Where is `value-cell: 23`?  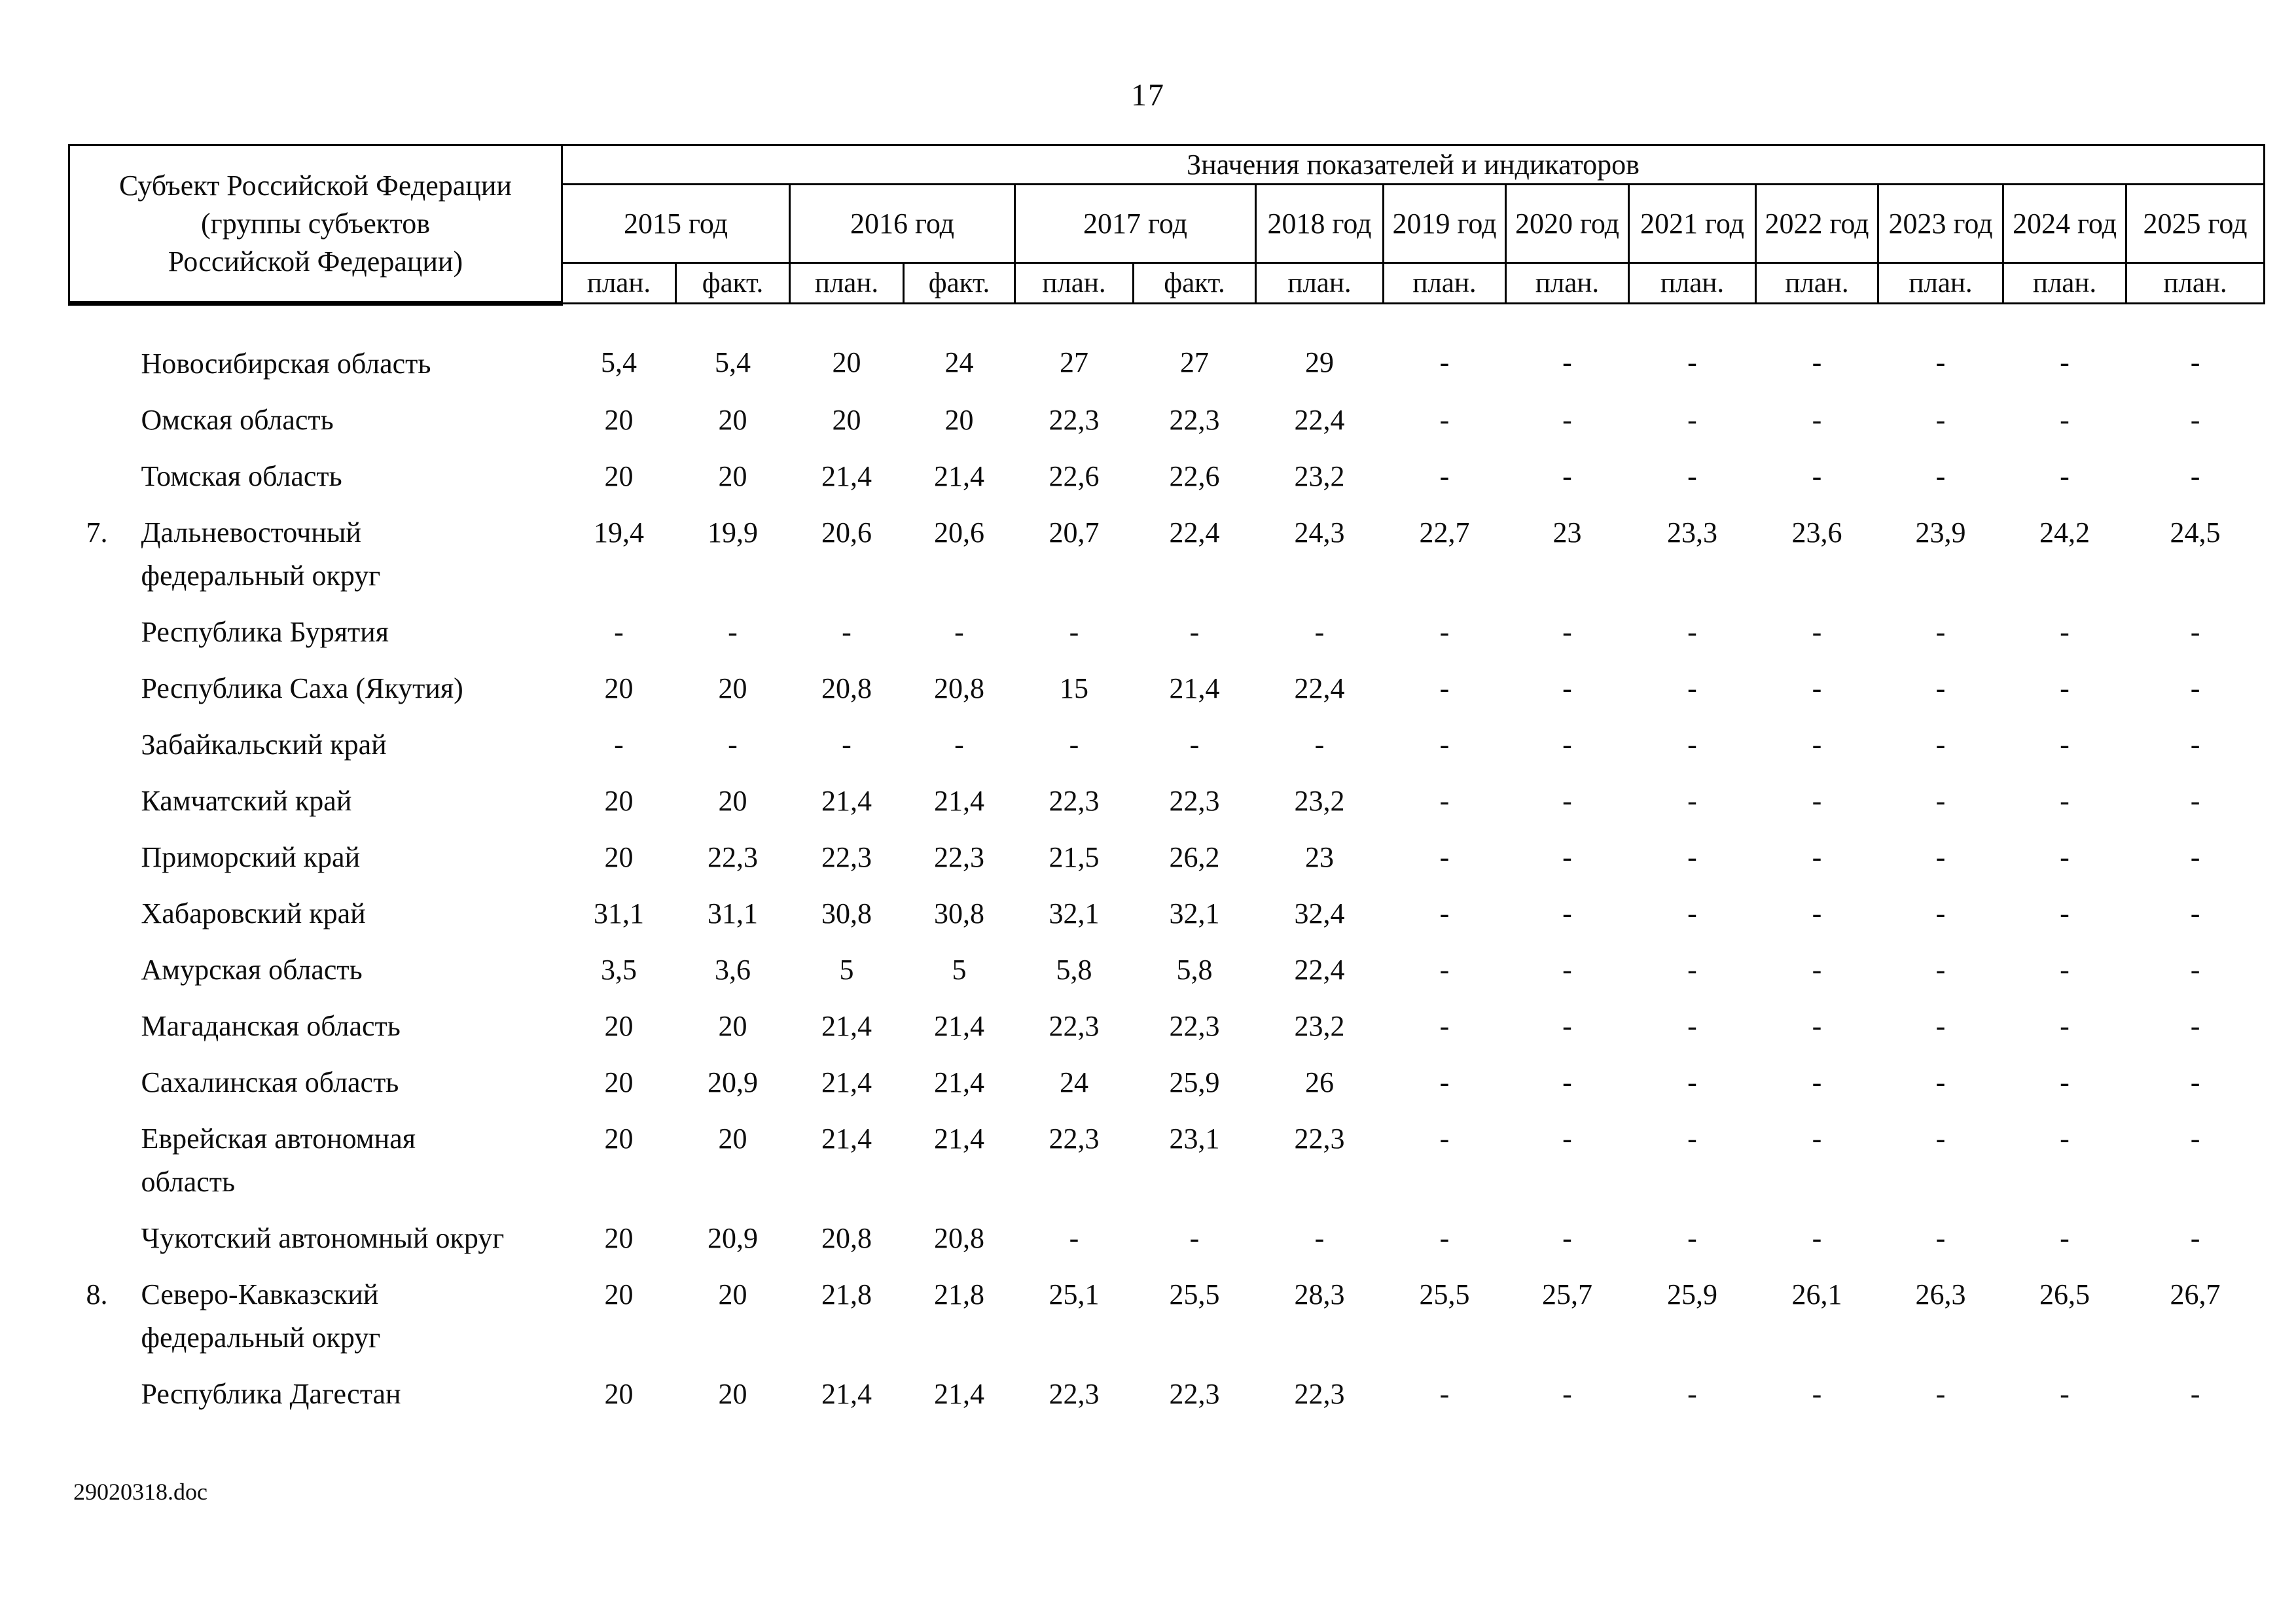
value-cell: 23 is located at coordinates (1319, 857).